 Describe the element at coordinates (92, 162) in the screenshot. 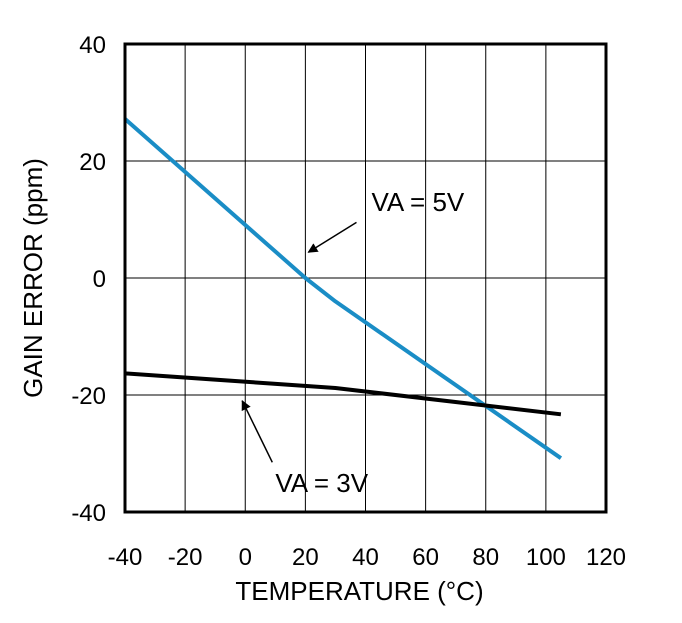

I see `y-tick-label: 20` at that location.